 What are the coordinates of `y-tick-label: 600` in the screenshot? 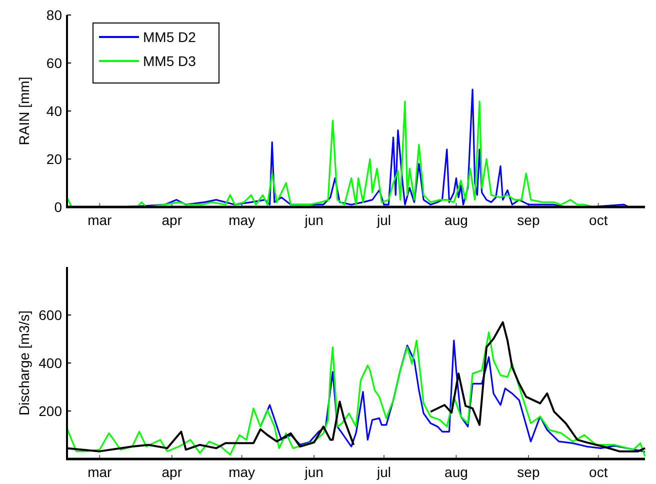 It's located at (50, 315).